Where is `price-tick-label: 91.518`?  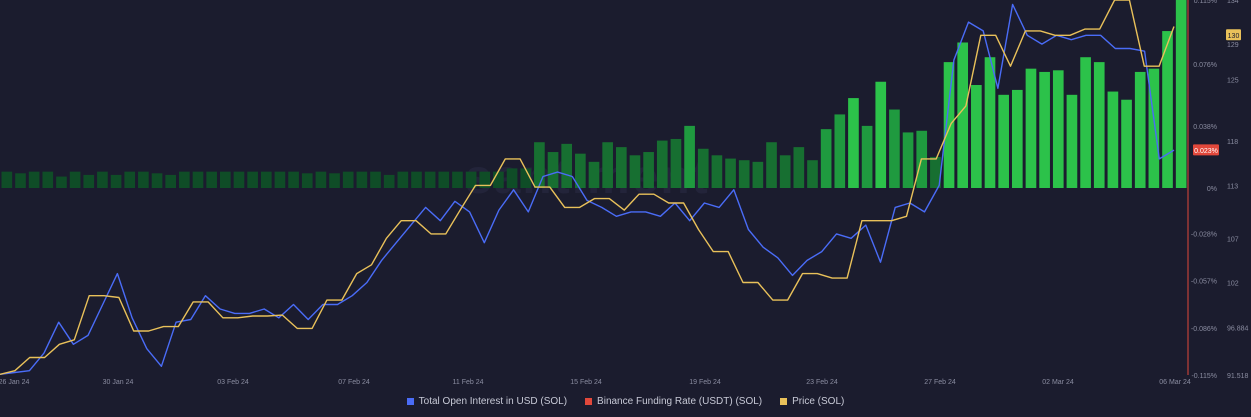 price-tick-label: 91.518 is located at coordinates (1238, 376).